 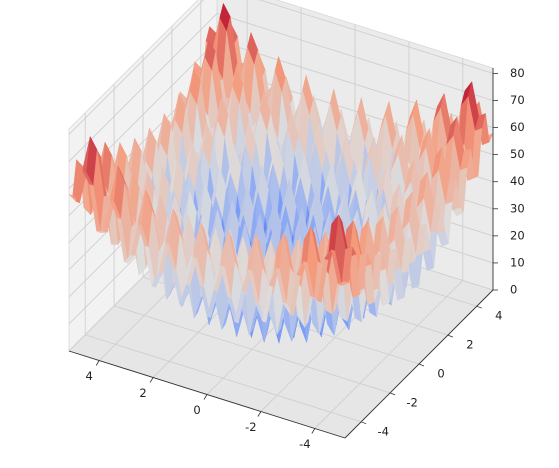 What do you see at coordinates (517, 154) in the screenshot?
I see `z-tick-label: 50` at bounding box center [517, 154].